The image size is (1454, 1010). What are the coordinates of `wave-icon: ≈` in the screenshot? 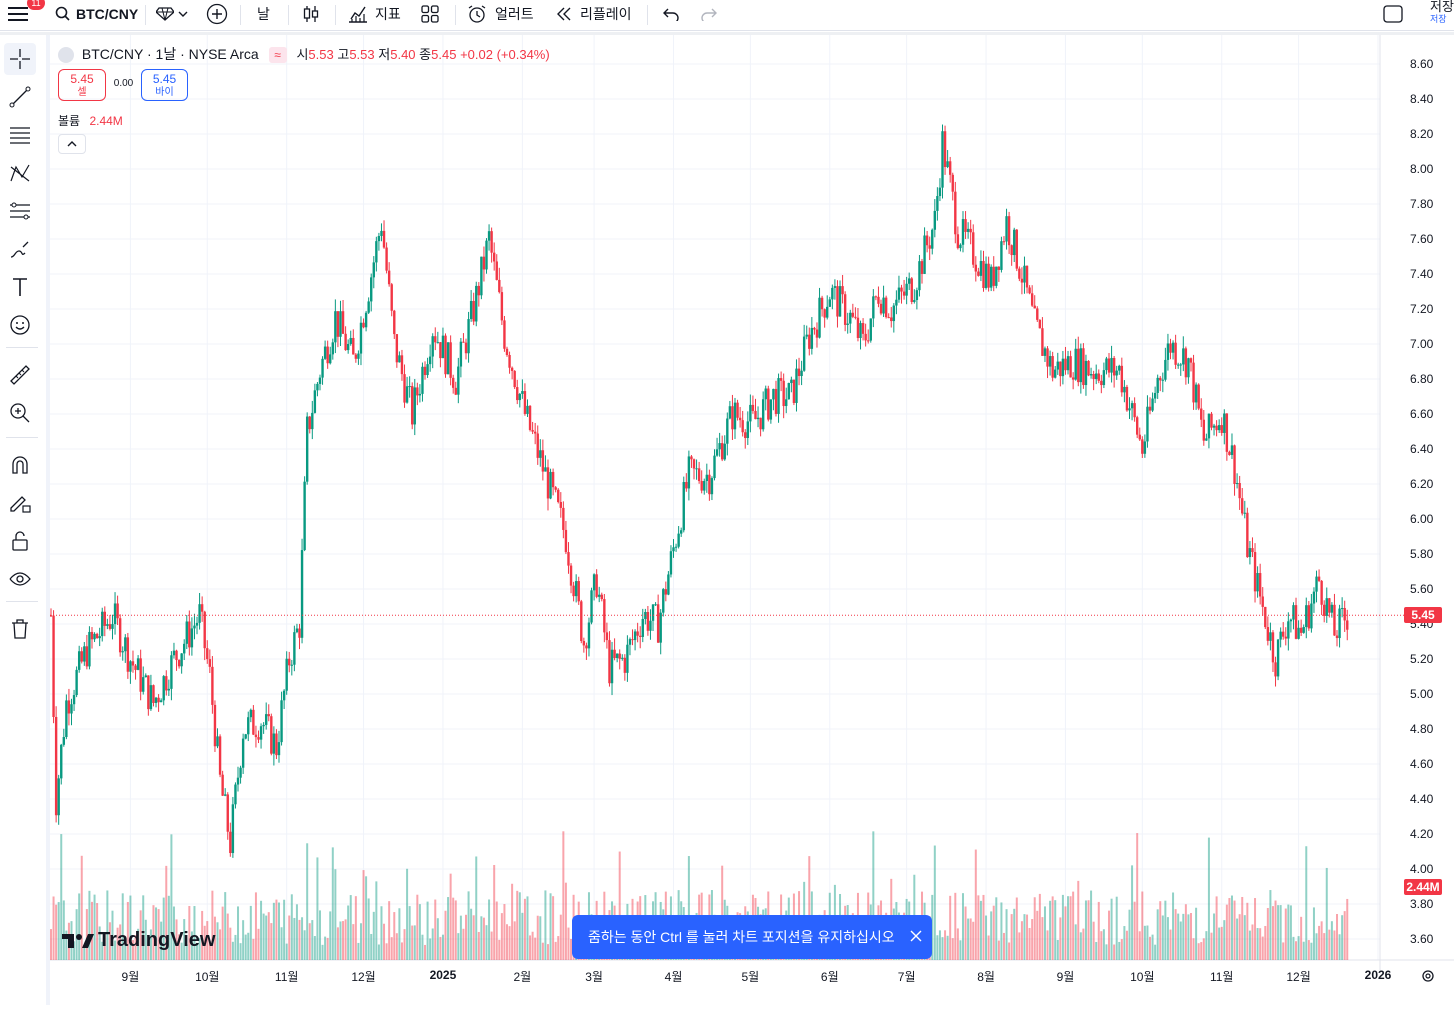 It's located at (277, 55).